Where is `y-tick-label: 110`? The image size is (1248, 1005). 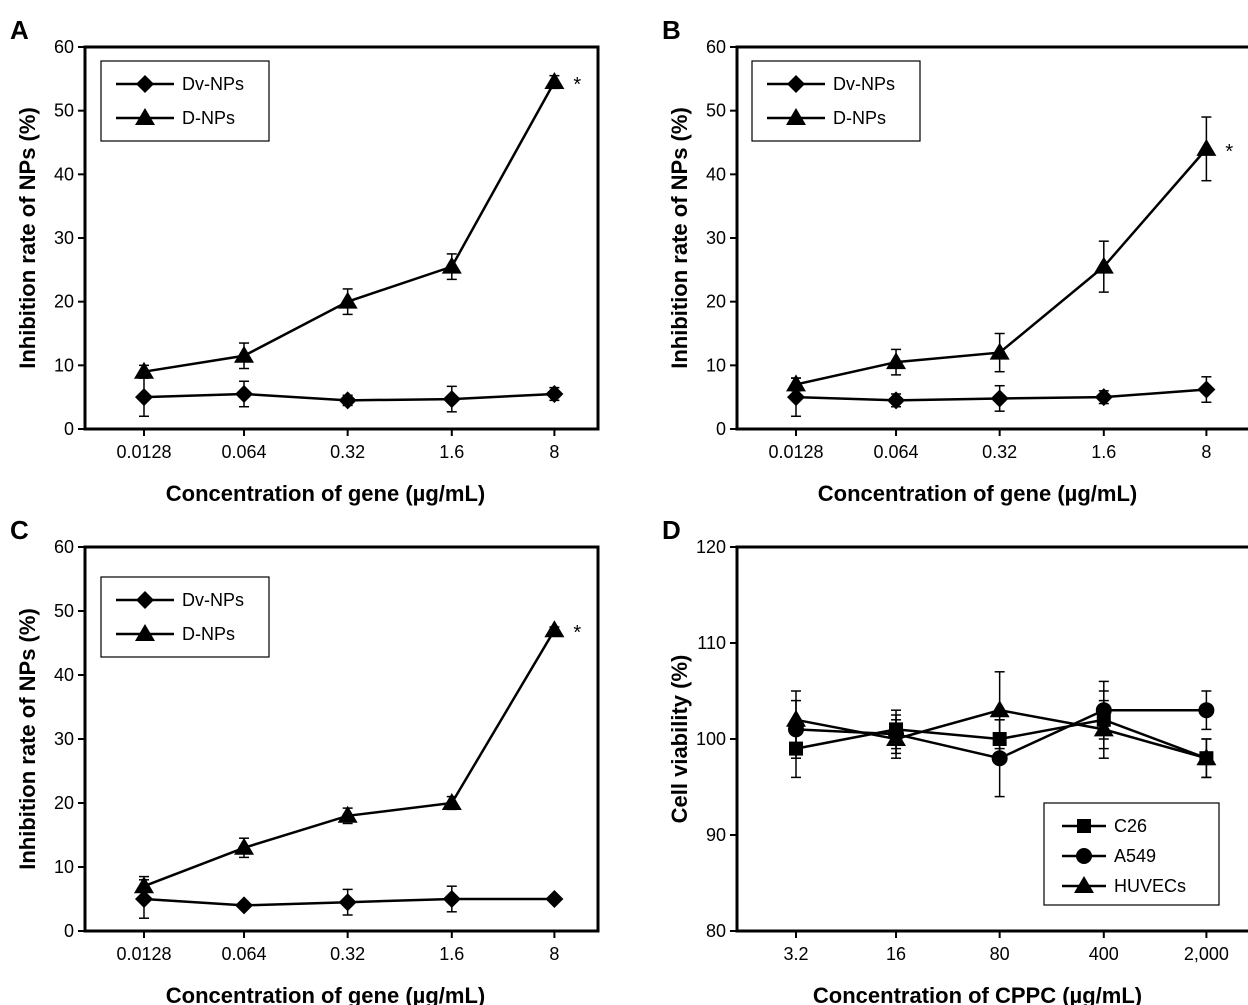 y-tick-label: 110 is located at coordinates (711, 643).